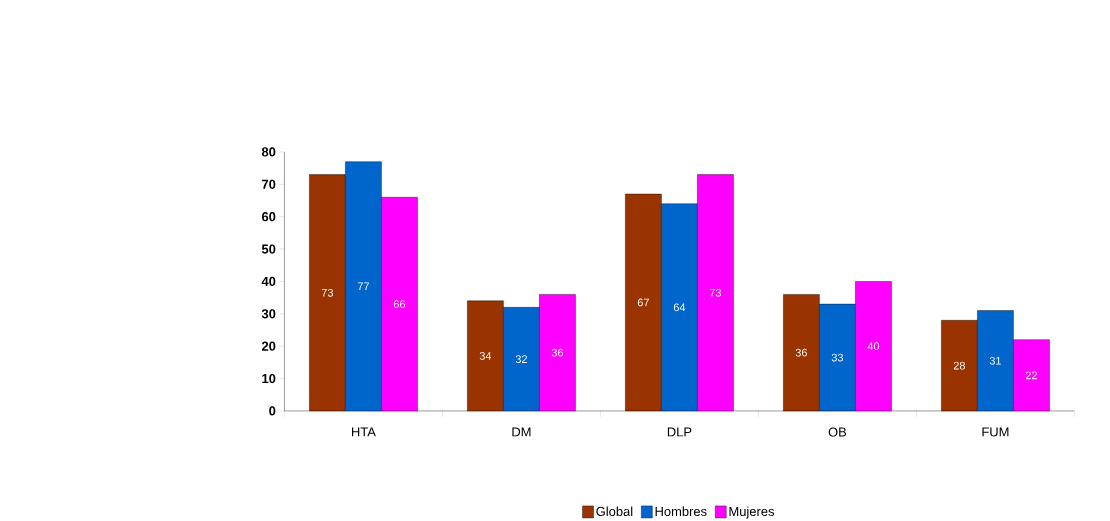 The width and height of the screenshot is (1110, 521). I want to click on x-tick-label: DLP, so click(679, 432).